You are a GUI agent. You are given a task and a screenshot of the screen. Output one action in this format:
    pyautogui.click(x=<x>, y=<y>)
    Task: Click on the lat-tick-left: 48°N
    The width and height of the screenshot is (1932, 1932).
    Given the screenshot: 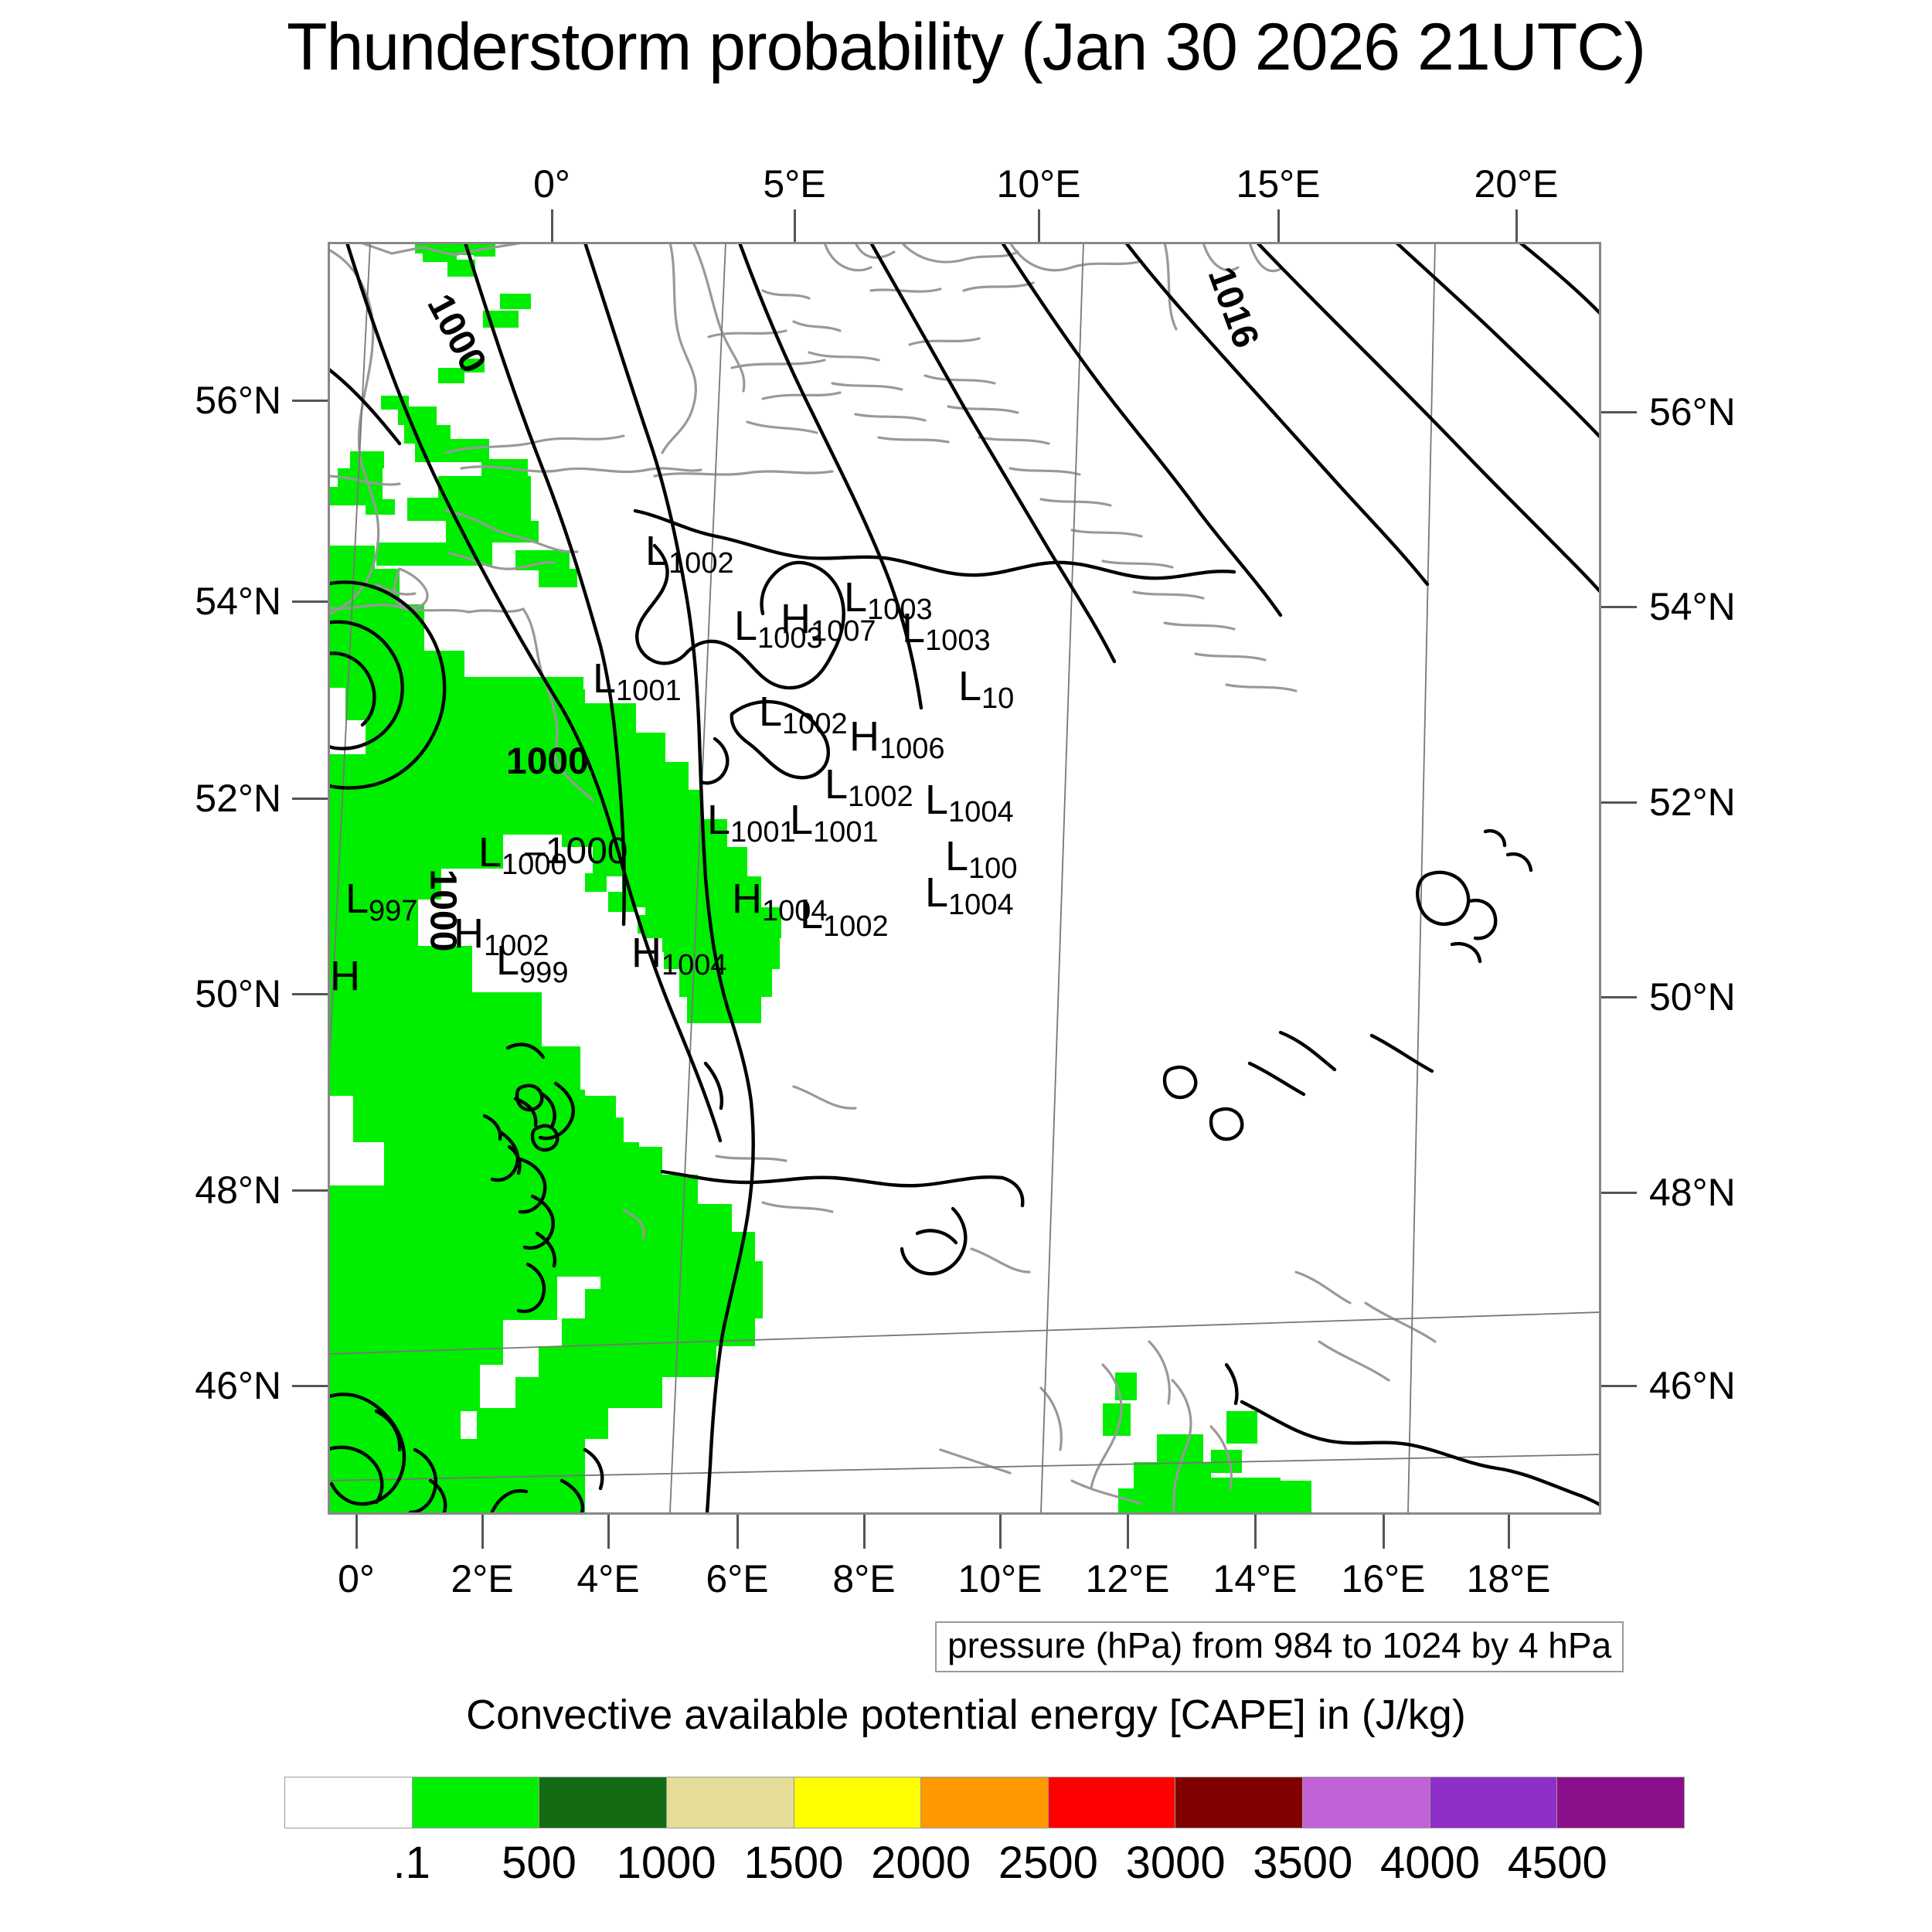 What is the action you would take?
    pyautogui.click(x=238, y=1190)
    